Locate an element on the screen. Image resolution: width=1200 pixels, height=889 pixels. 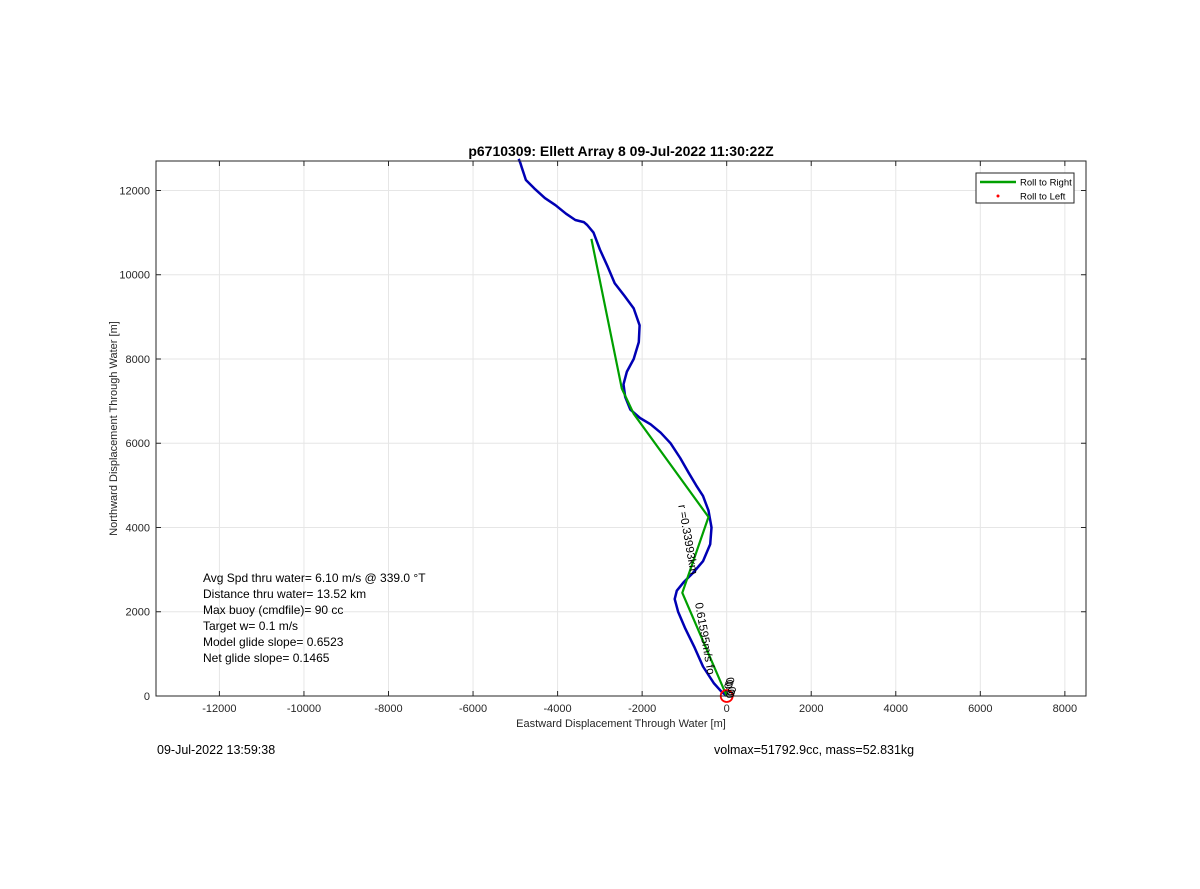
legend-label: Roll to Left is located at coordinates (1043, 197).